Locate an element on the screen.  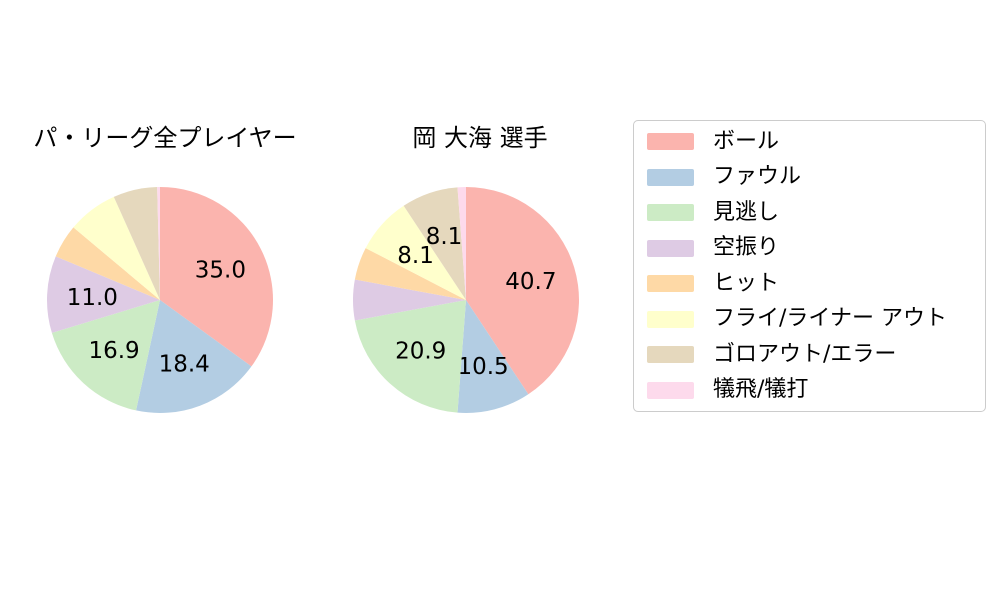
legend-item-label: ヒット is located at coordinates (746, 283).